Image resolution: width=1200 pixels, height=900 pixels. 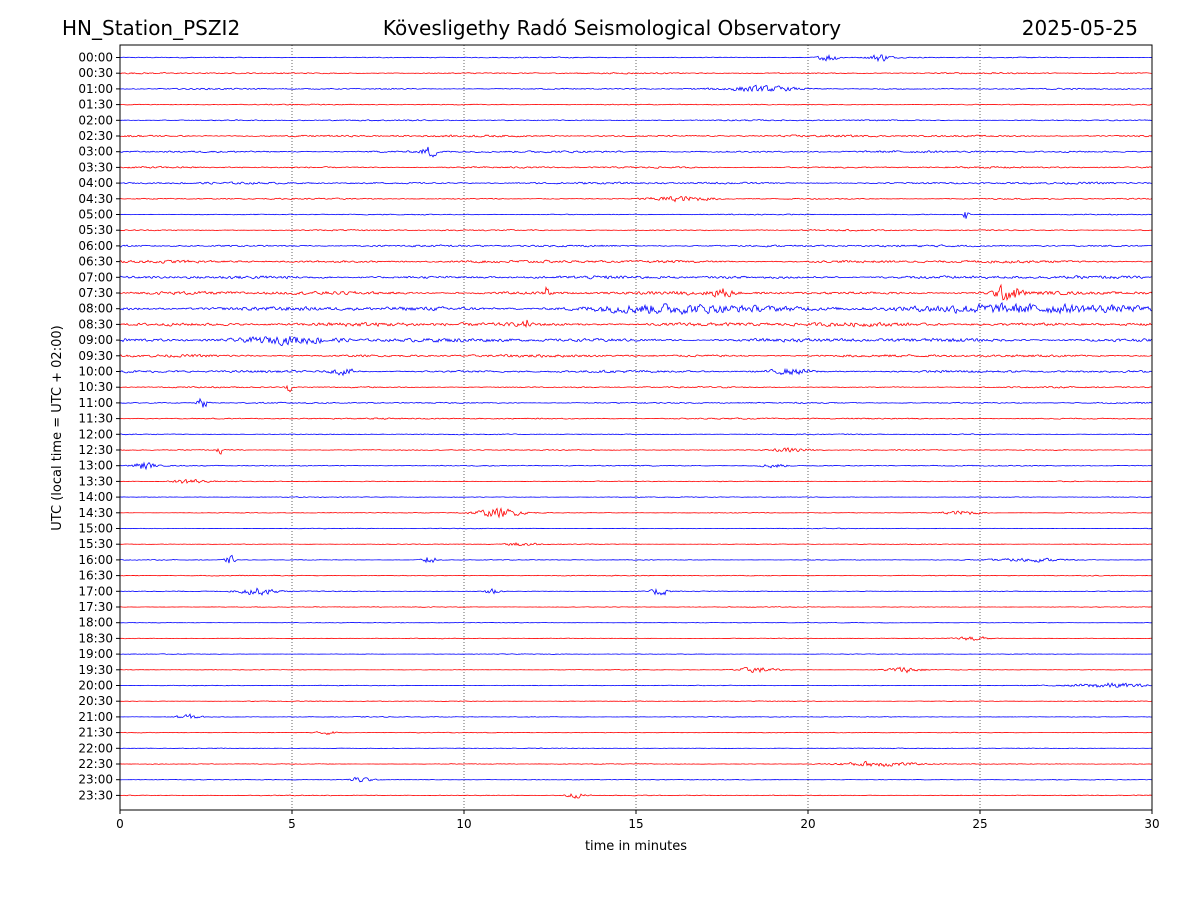 I want to click on row-time-label: 21:30, so click(x=95, y=733).